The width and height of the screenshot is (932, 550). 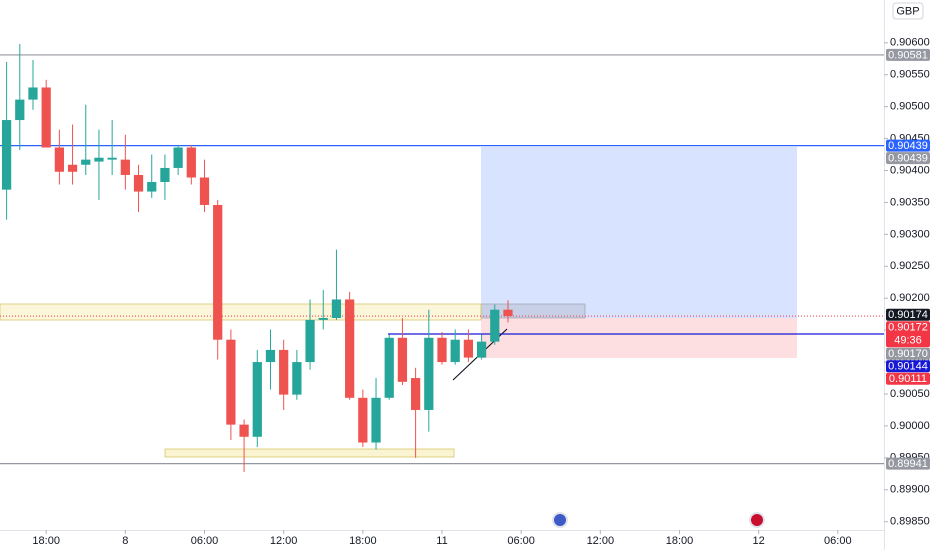 I want to click on countdown: 49:36, so click(x=908, y=341).